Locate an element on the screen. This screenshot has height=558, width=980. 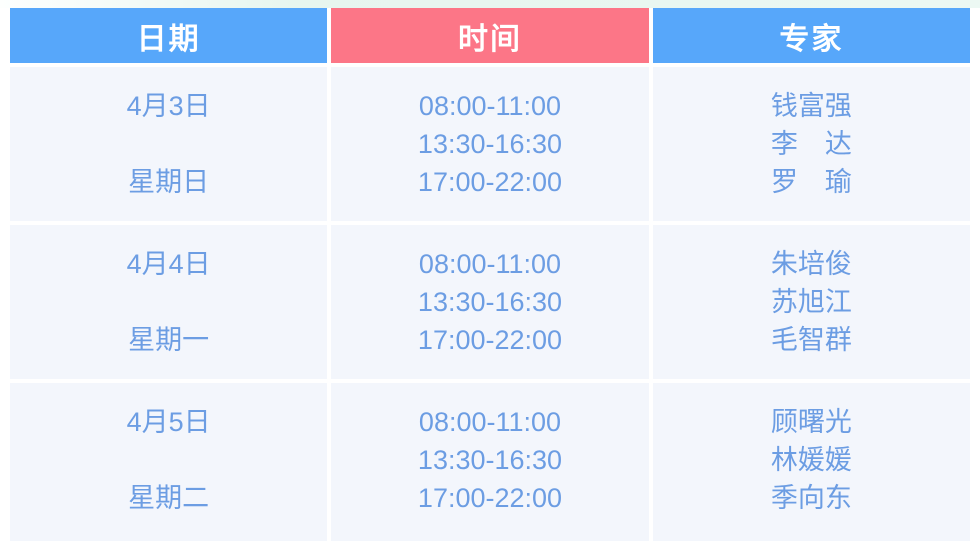
header-label-expert: 专家 is located at coordinates (811, 39).